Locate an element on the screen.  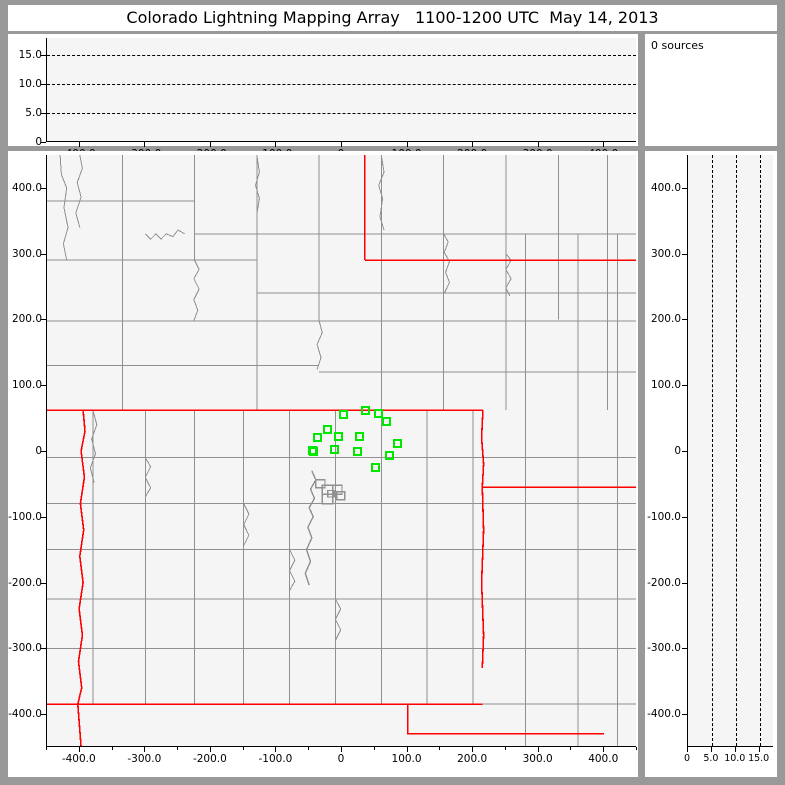
x-tick-label: 15.0 is located at coordinates (759, 758).